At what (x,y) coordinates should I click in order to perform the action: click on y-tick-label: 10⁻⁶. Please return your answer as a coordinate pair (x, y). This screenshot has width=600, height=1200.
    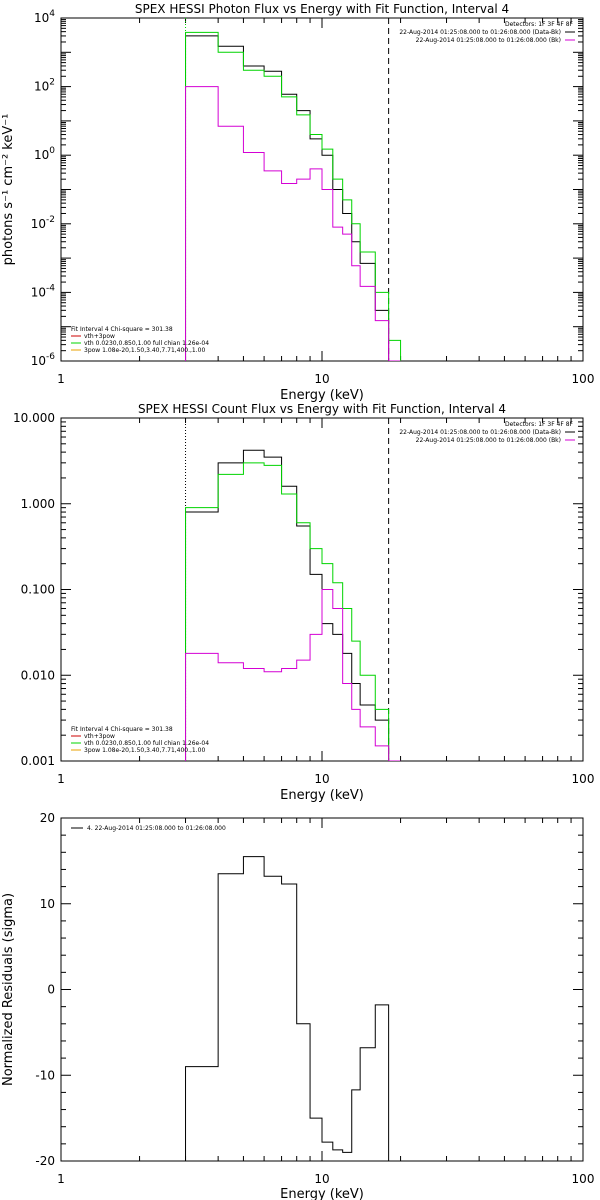
    Looking at the image, I should click on (43, 360).